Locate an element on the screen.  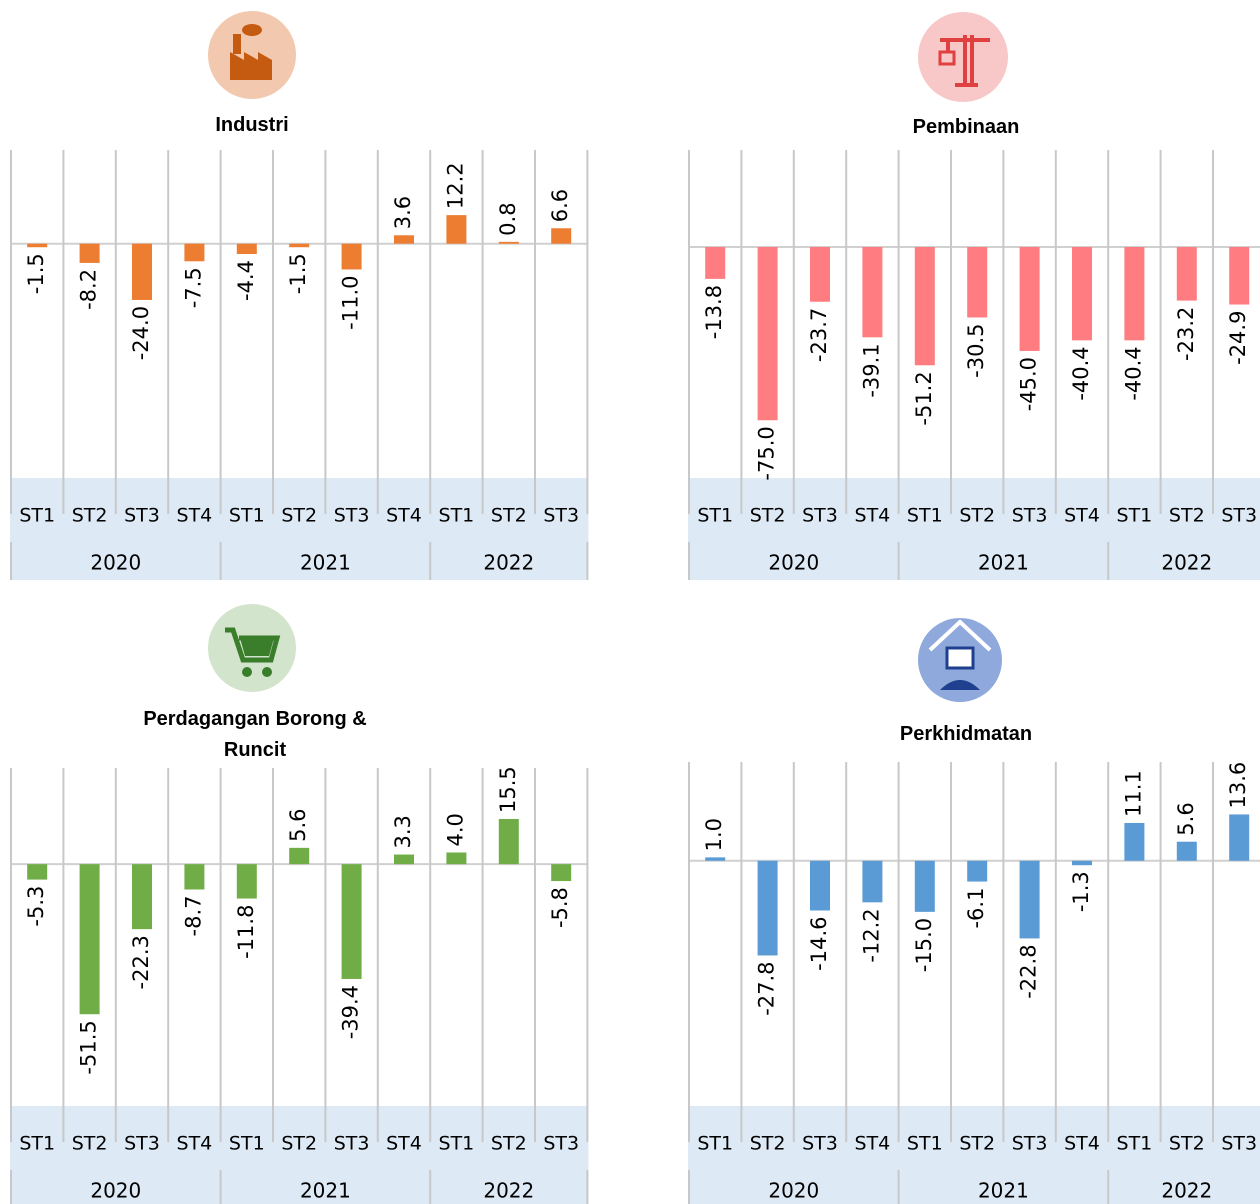
icon-perkhidmatan is located at coordinates (960, 660).